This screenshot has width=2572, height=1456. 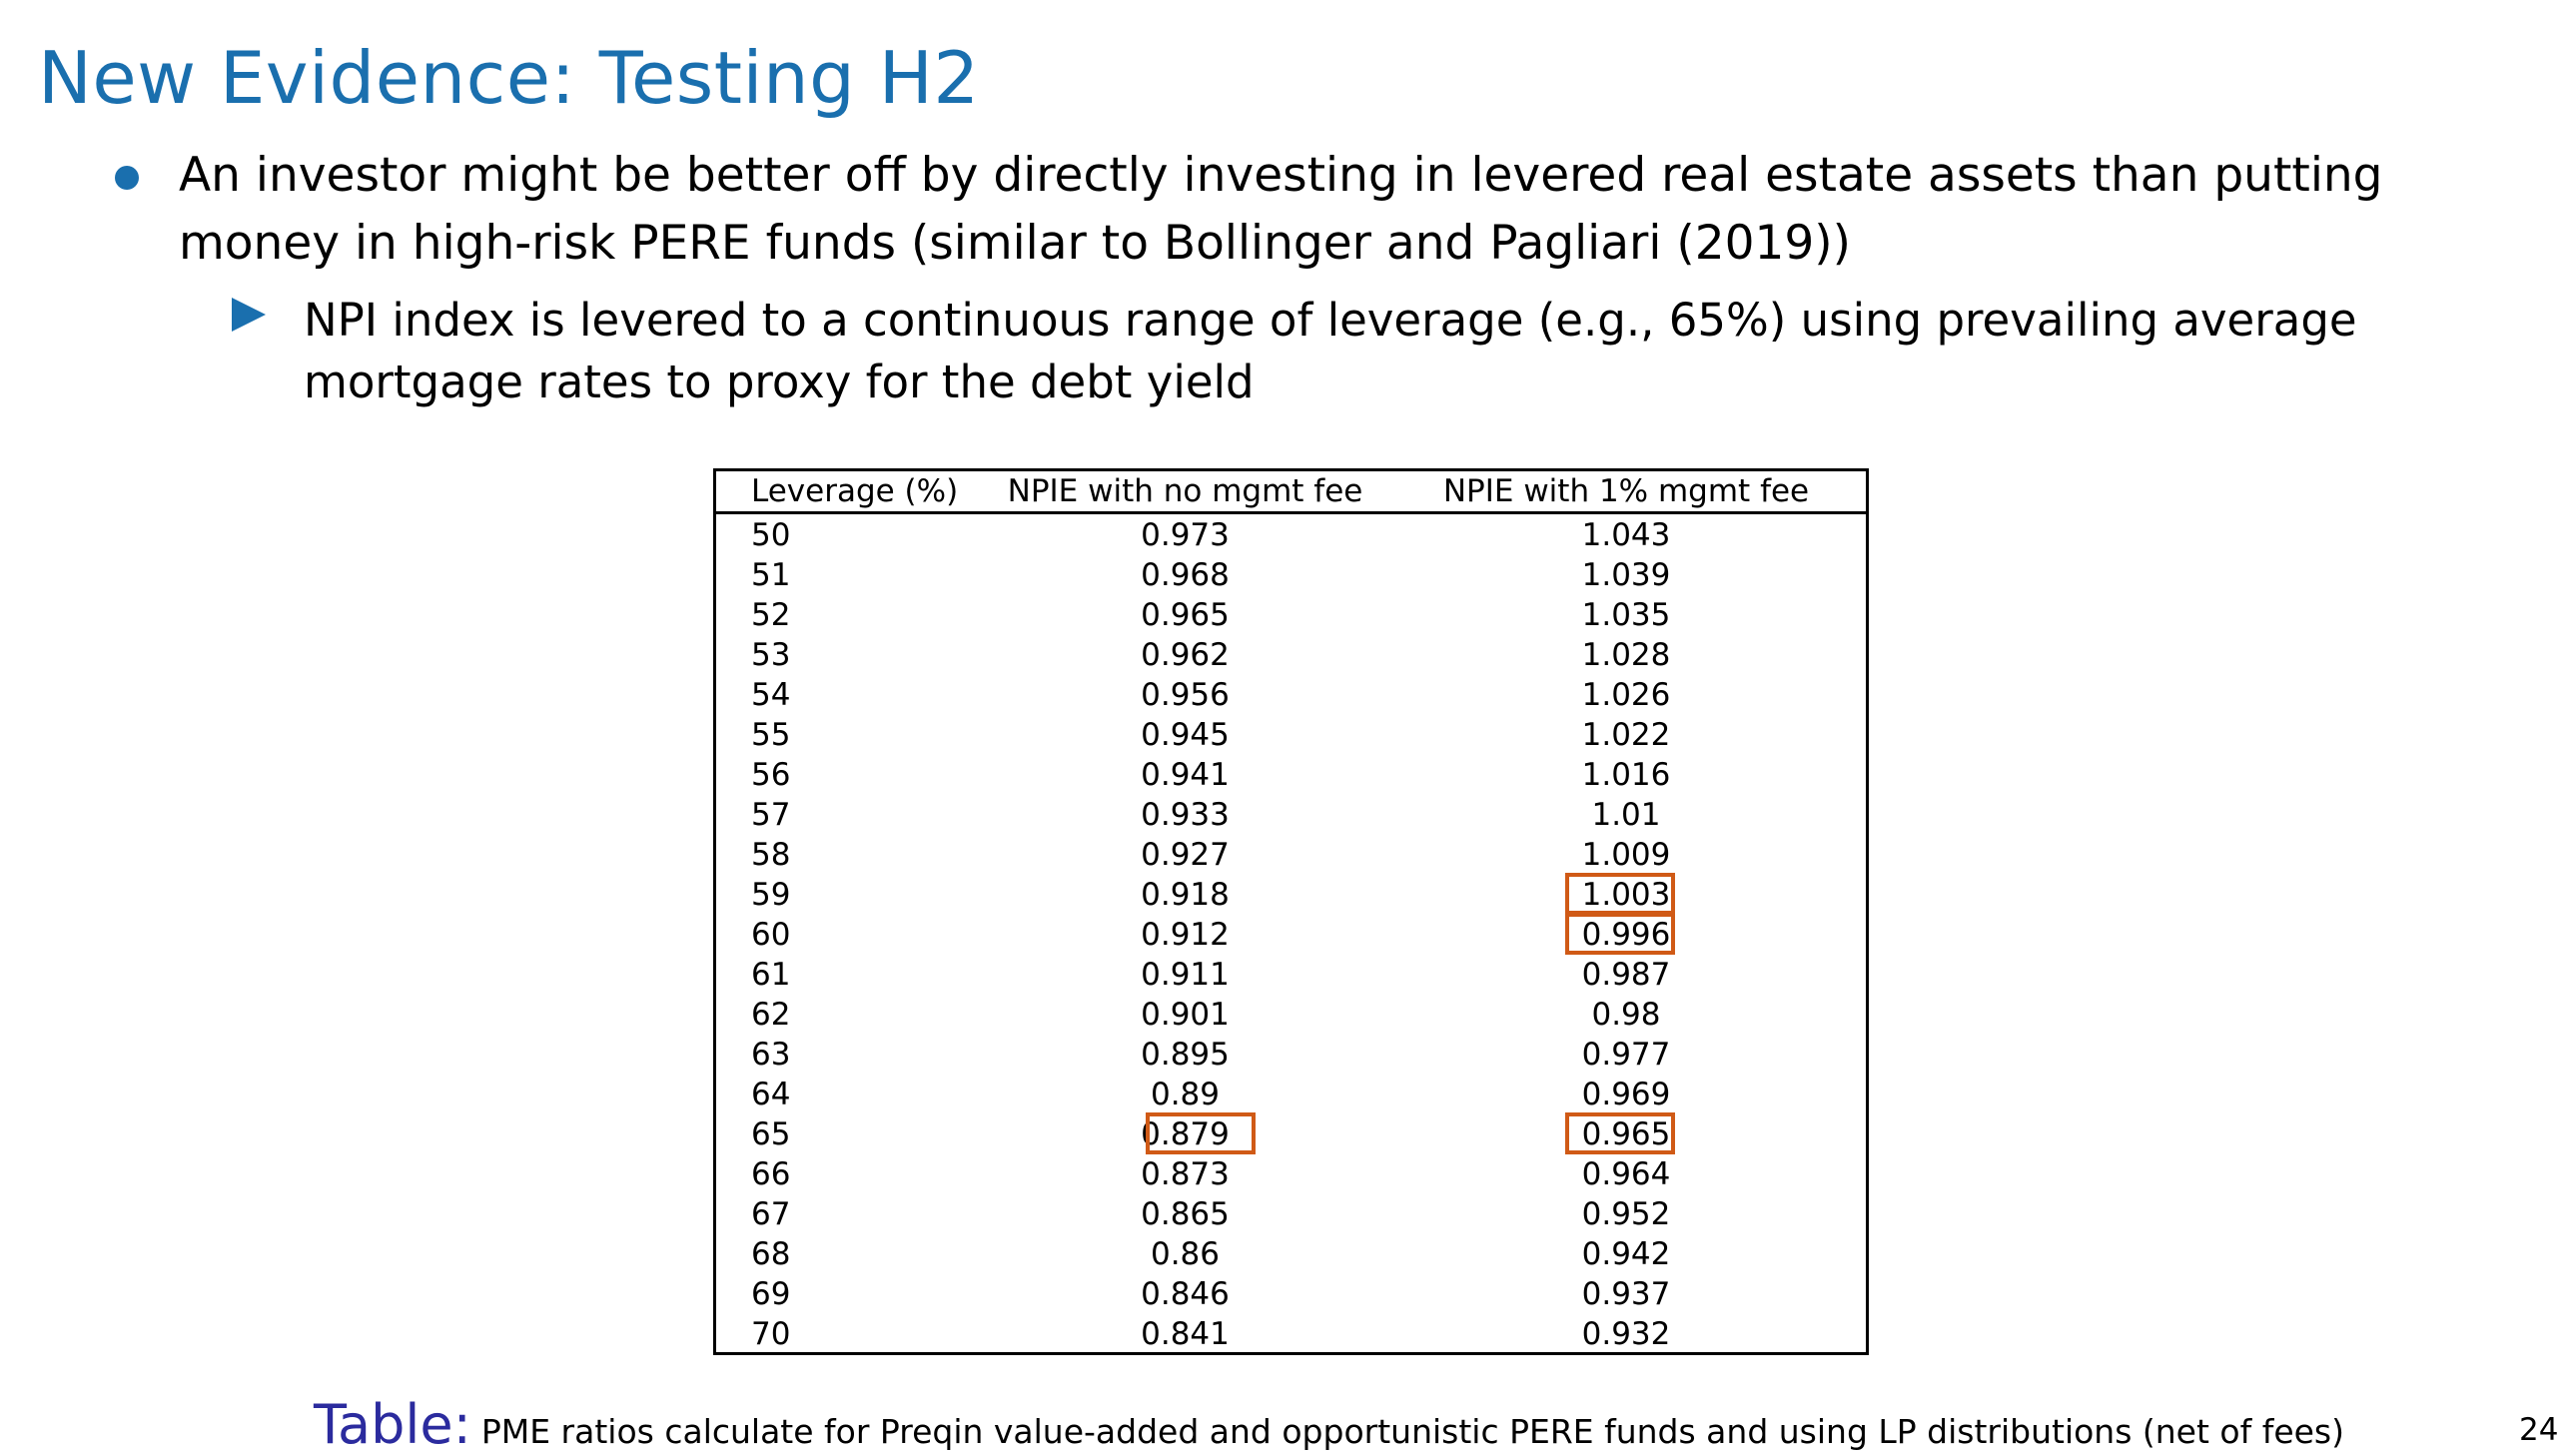 I want to click on cell-no-fee: 0.965, so click(x=1185, y=615).